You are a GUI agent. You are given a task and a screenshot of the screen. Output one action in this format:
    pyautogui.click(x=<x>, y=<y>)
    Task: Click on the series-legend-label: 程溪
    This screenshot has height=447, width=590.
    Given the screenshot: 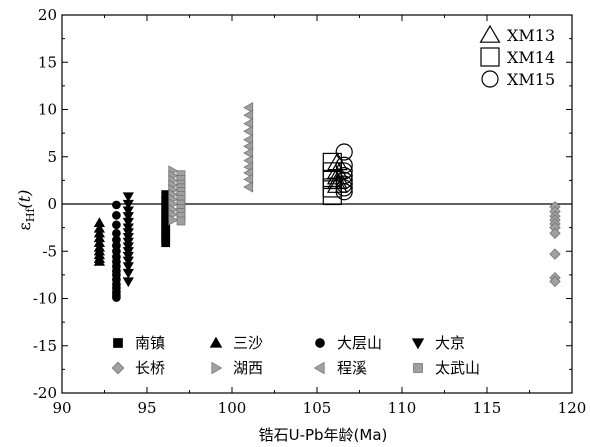 What is the action you would take?
    pyautogui.click(x=352, y=368)
    